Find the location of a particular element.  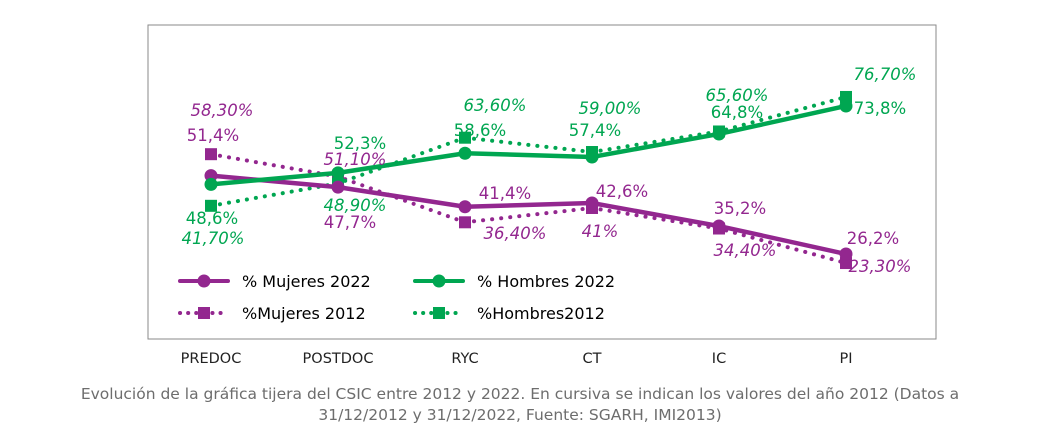

data-label: 58,6% is located at coordinates (480, 130).